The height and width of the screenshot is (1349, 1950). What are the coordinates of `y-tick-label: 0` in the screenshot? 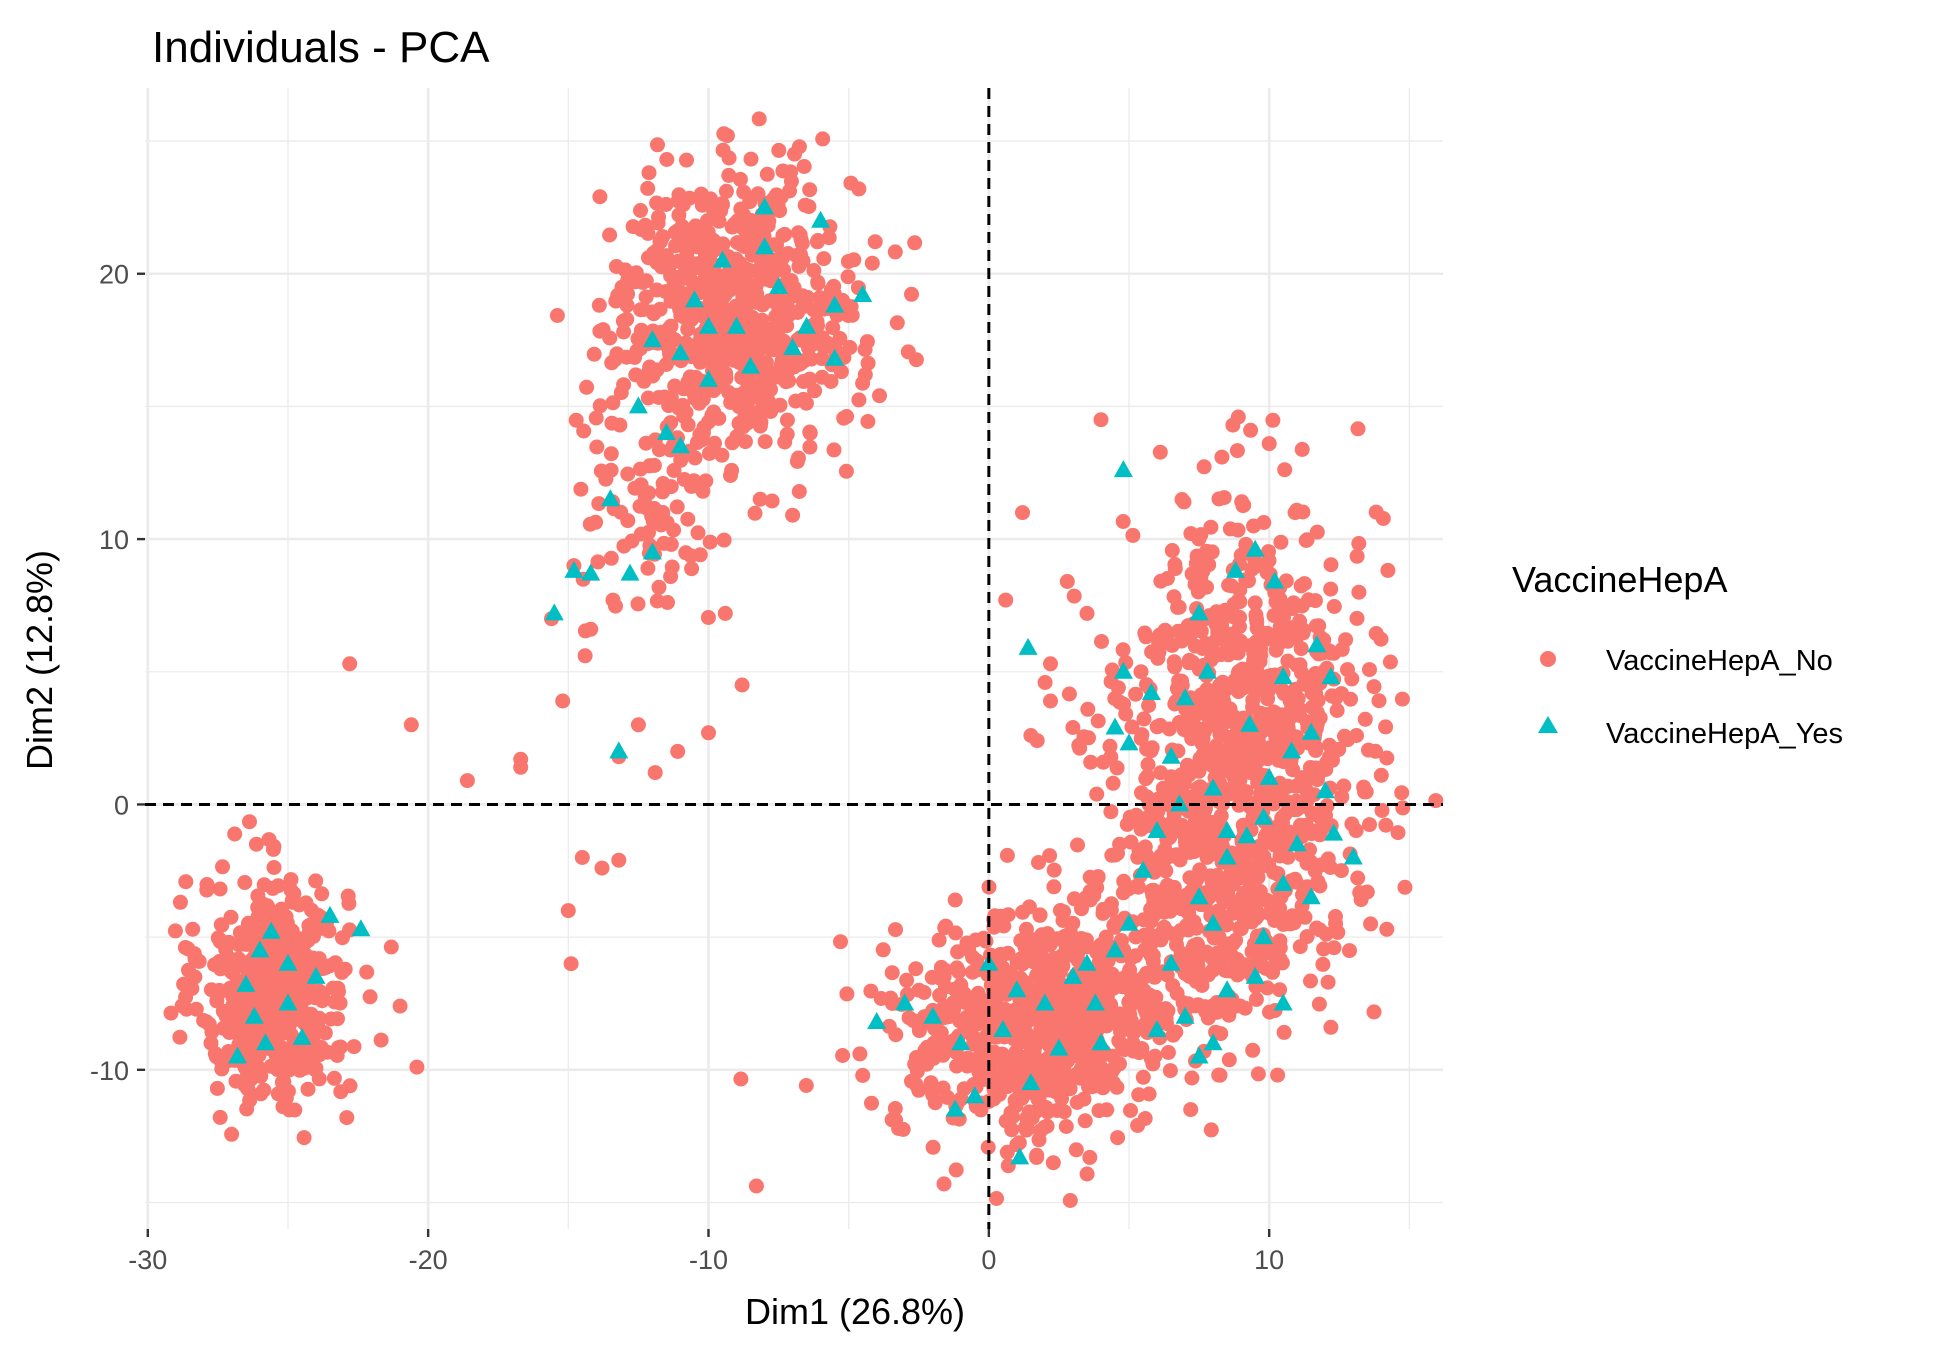 It's located at (121, 805).